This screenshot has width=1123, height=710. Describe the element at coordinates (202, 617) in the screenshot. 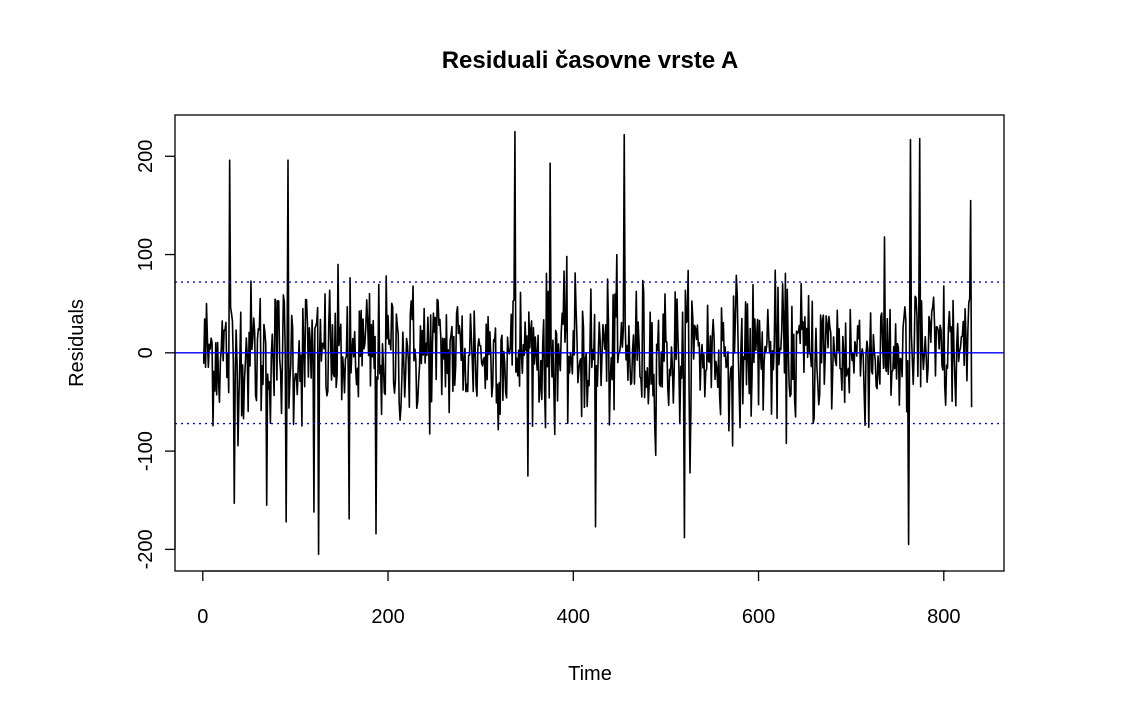

I see `x-tick-label: 0` at that location.